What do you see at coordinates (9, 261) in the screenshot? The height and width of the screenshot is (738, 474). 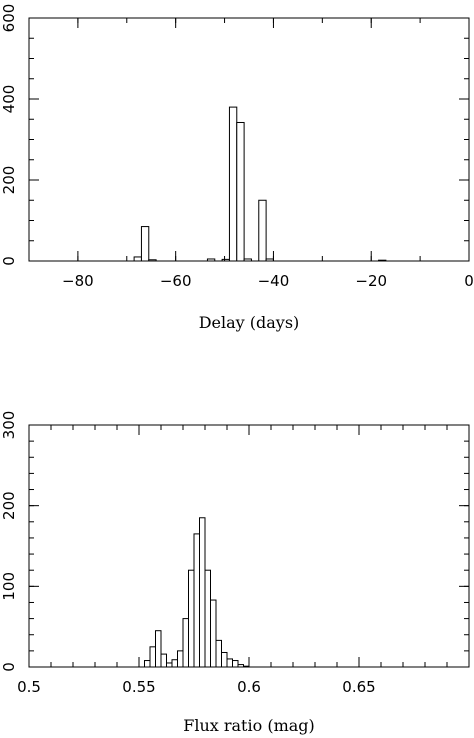 I see `delay-y-tick-label: 0` at bounding box center [9, 261].